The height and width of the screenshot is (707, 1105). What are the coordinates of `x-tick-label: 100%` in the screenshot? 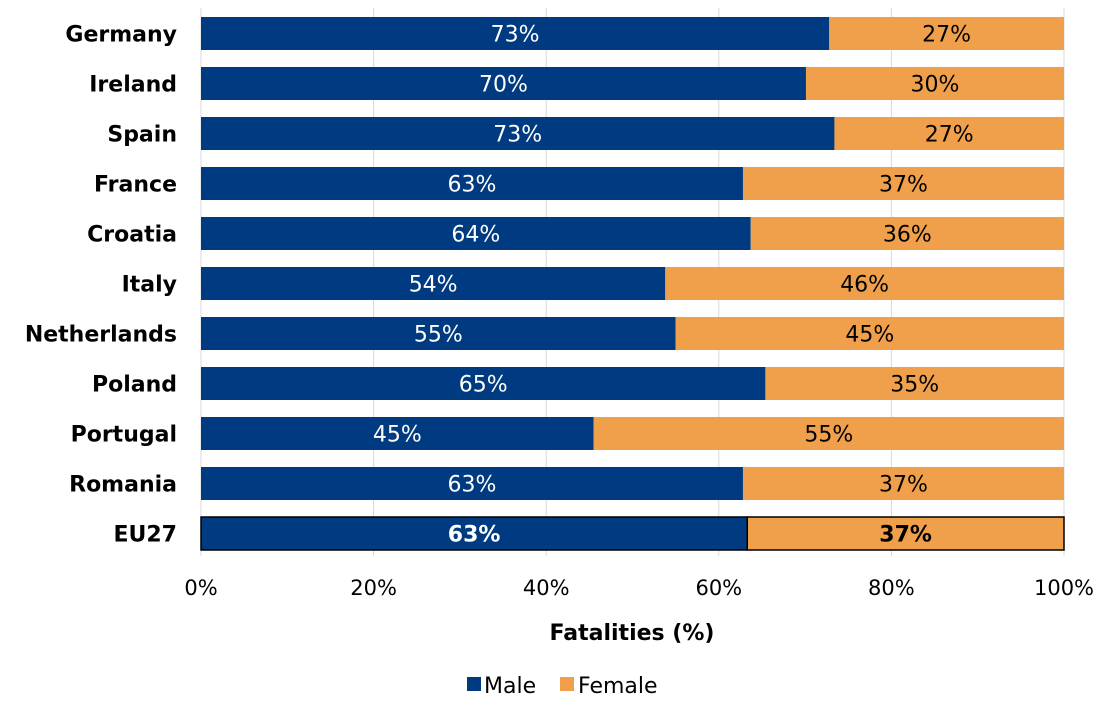 It's located at (1064, 588).